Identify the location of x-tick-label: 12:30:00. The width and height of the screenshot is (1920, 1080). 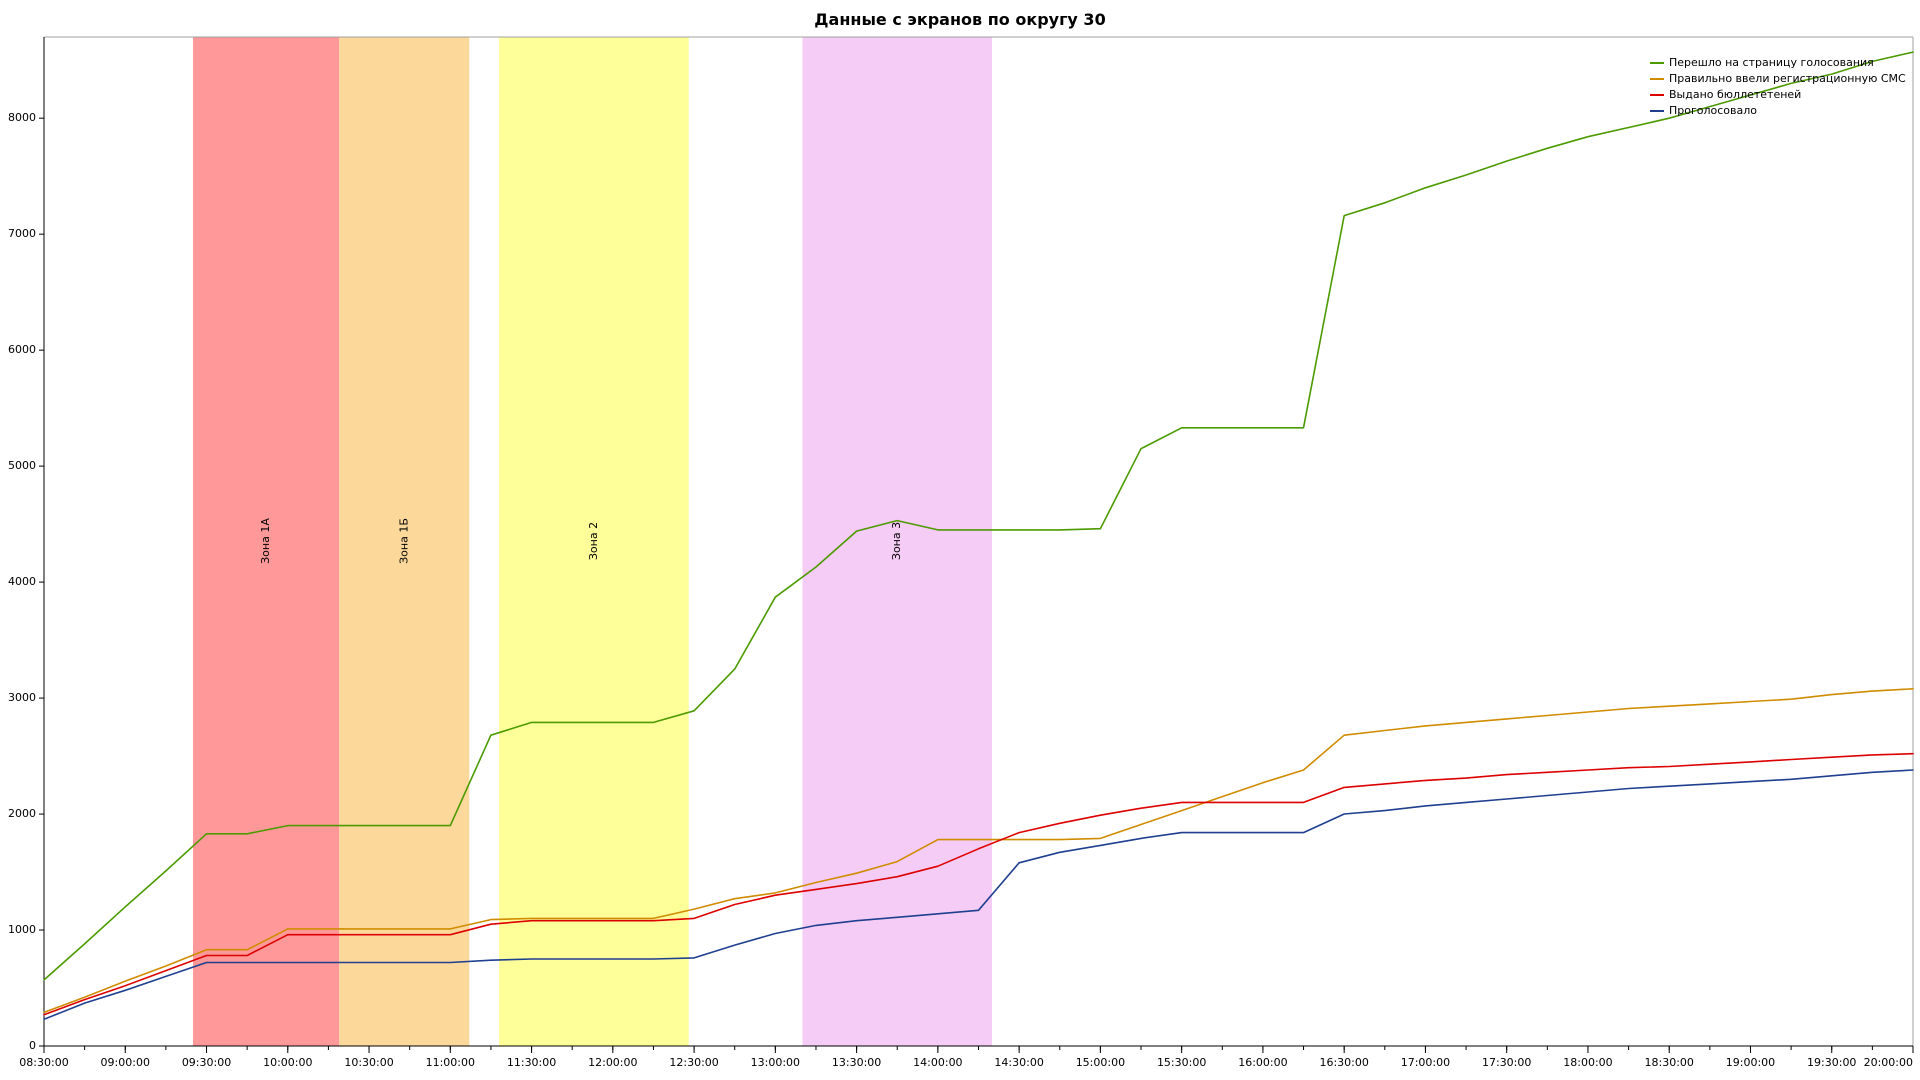
(693, 1062).